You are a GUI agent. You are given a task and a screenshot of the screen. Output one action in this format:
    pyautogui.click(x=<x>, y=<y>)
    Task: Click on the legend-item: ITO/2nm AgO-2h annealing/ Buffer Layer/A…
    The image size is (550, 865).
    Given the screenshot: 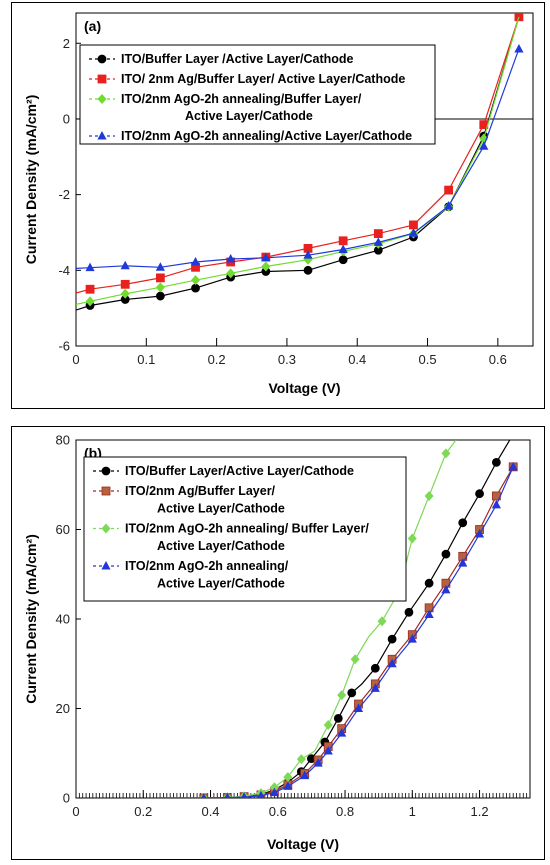 What is the action you would take?
    pyautogui.click(x=231, y=537)
    